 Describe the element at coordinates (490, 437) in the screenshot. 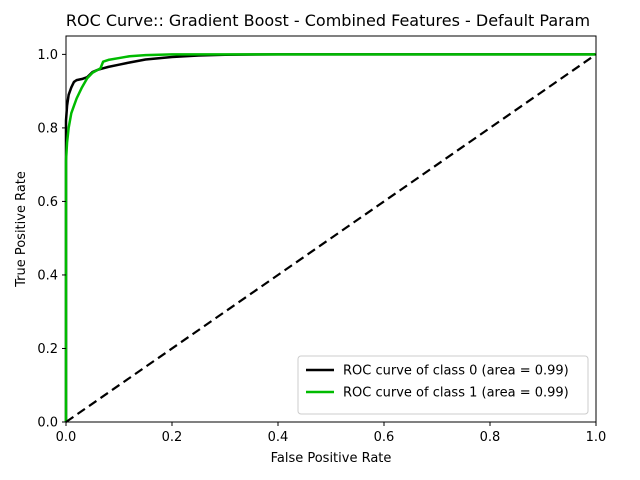

I see `x-tick-label: 0.8` at that location.